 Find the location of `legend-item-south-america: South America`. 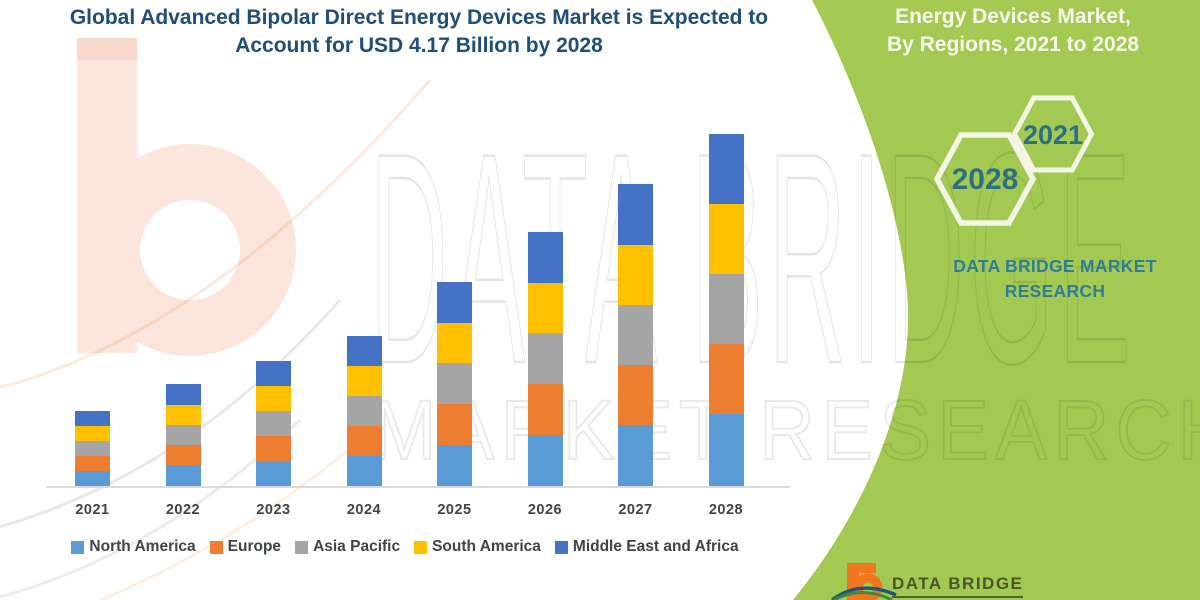

legend-item-south-america: South America is located at coordinates (477, 547).